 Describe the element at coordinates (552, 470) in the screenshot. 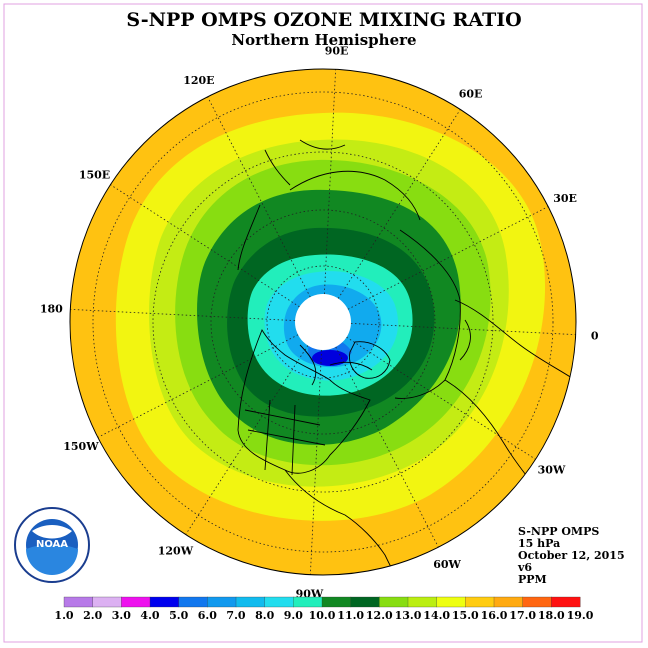

I see `longitude-label: 30W` at that location.